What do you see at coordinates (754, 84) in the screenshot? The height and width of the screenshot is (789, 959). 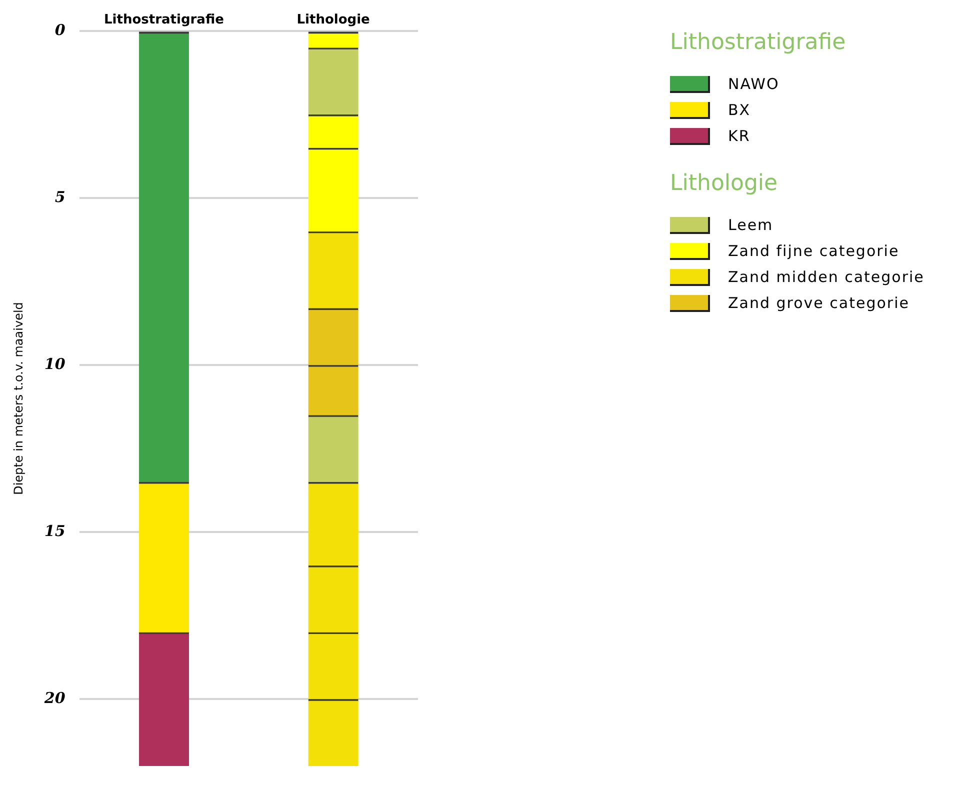 I see `legend-label: NAWO` at bounding box center [754, 84].